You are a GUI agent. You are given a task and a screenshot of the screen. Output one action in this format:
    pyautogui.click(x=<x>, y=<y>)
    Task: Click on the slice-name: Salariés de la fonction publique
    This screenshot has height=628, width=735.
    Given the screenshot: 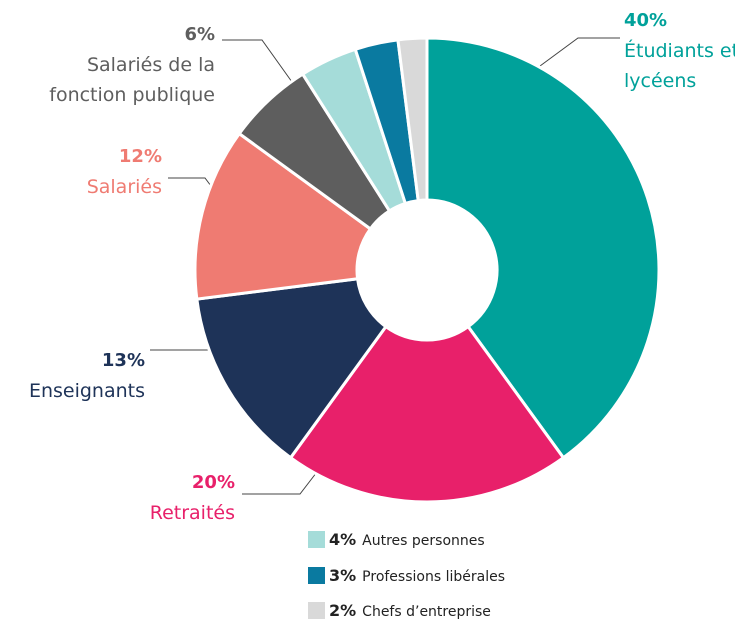 What is the action you would take?
    pyautogui.click(x=132, y=80)
    